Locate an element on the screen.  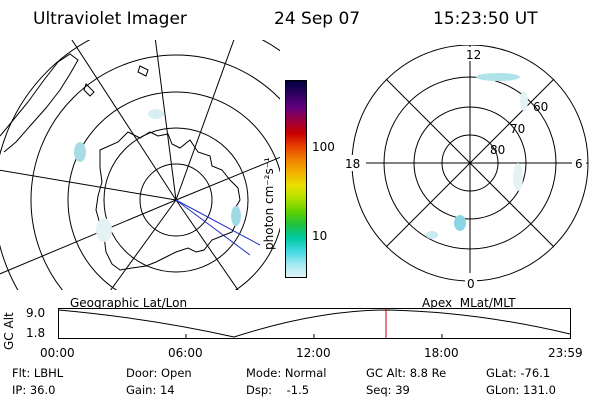
mlt-label-0: 0 is located at coordinates (471, 283).